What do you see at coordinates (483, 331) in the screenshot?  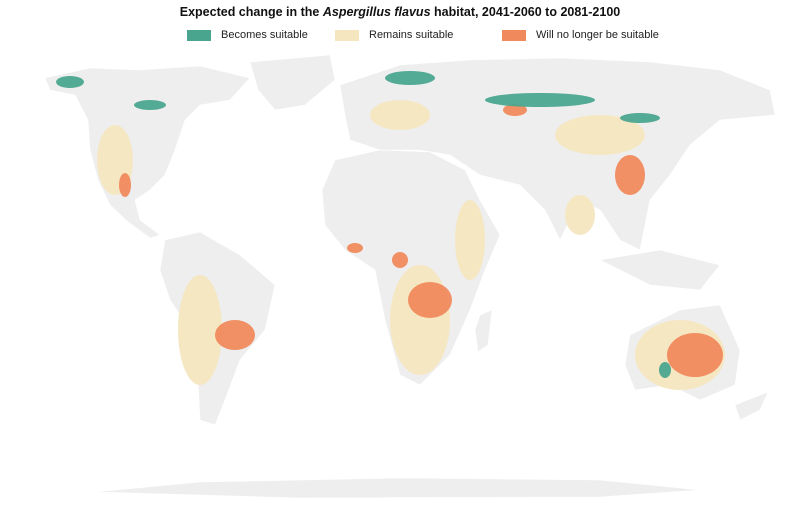 I see `madagascar` at bounding box center [483, 331].